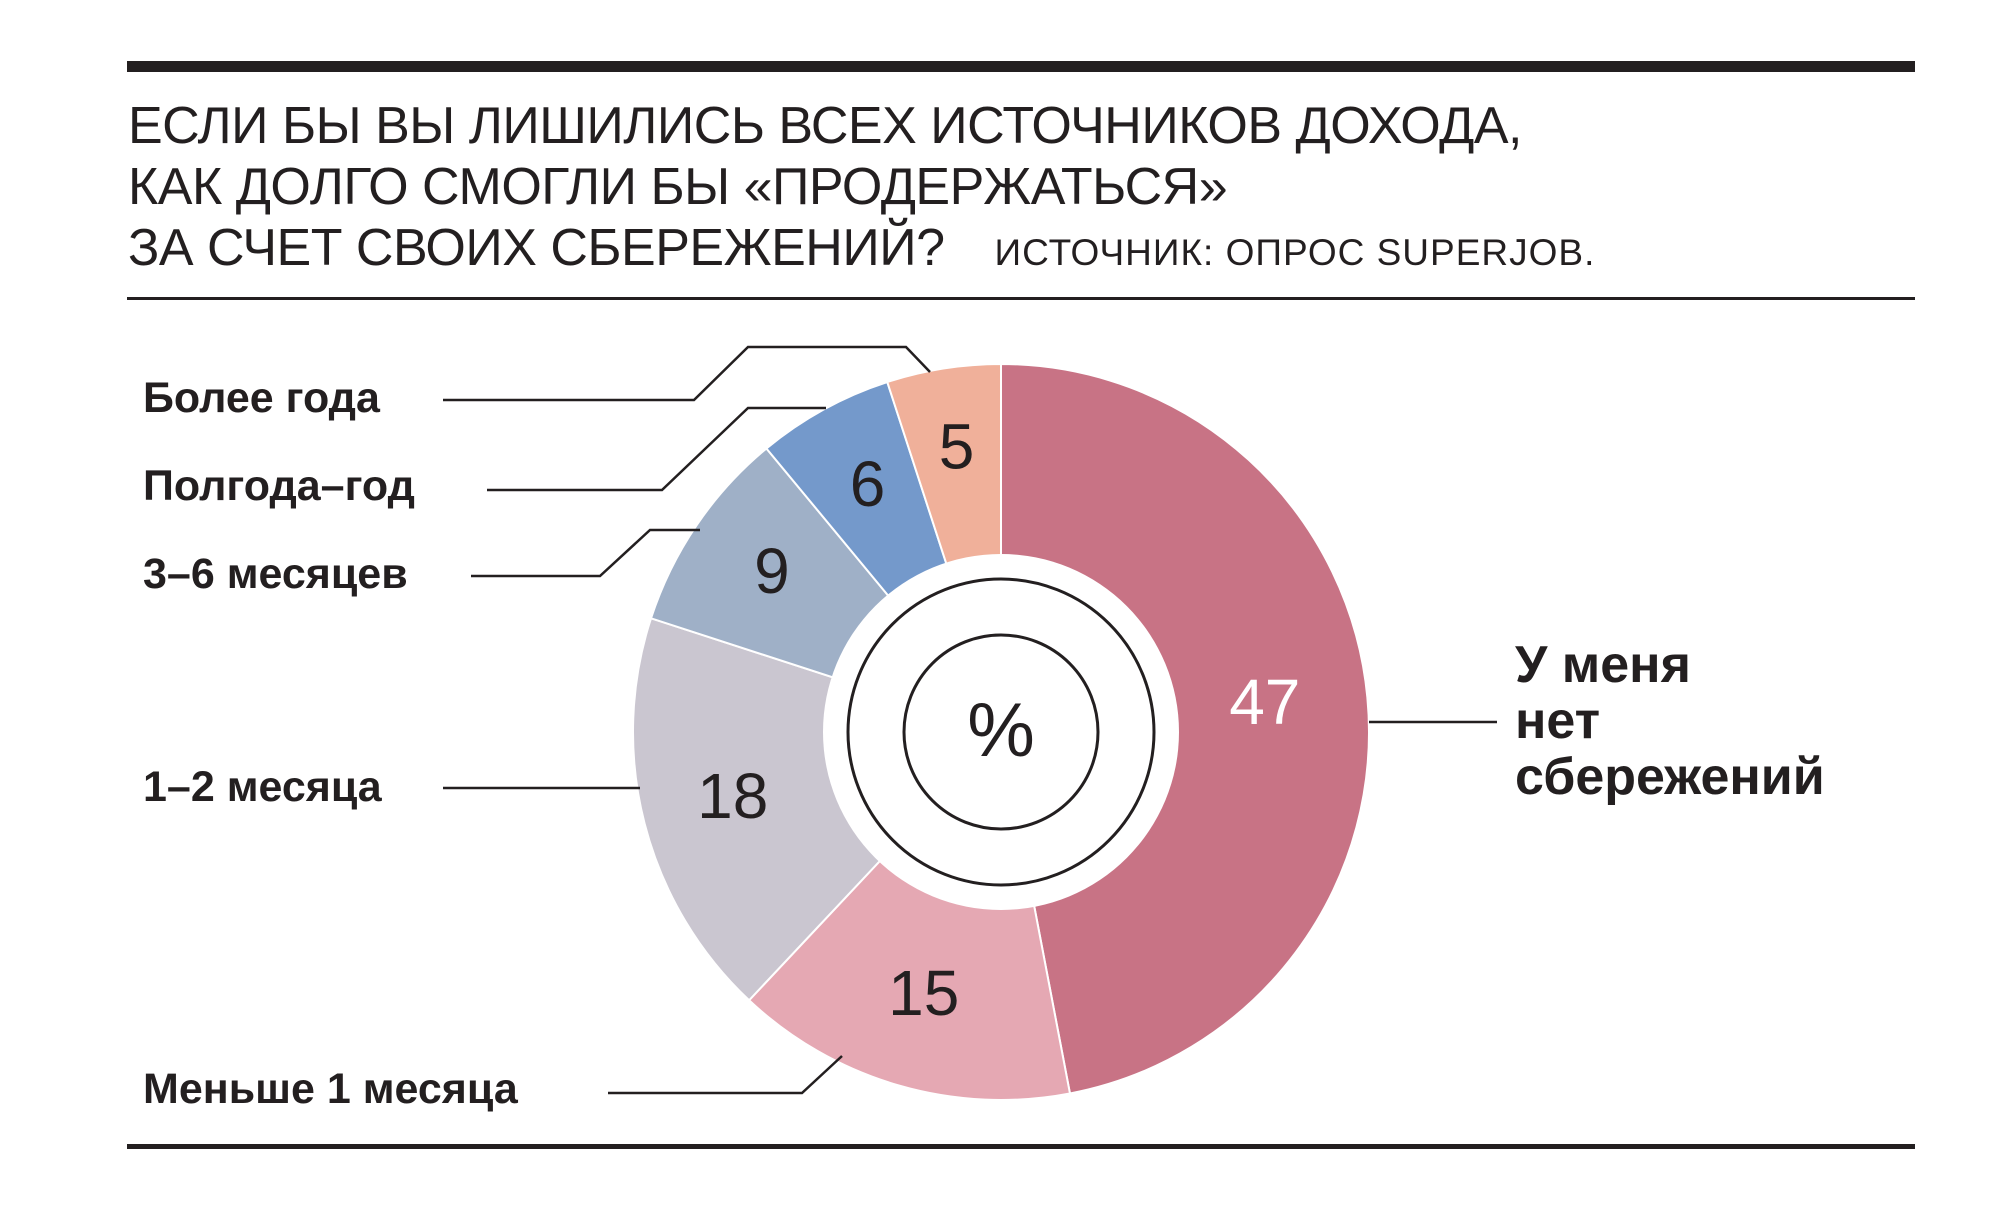 This screenshot has height=1206, width=2008. What do you see at coordinates (1603, 665) in the screenshot?
I see `category-label-no-savings-line-1: У меня` at bounding box center [1603, 665].